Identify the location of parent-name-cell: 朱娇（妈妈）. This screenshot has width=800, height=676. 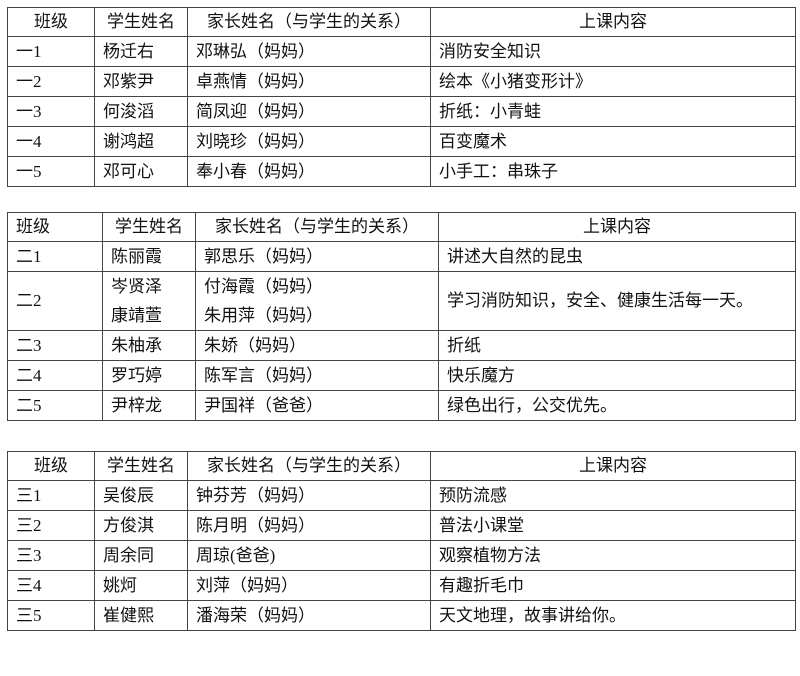
(317, 345).